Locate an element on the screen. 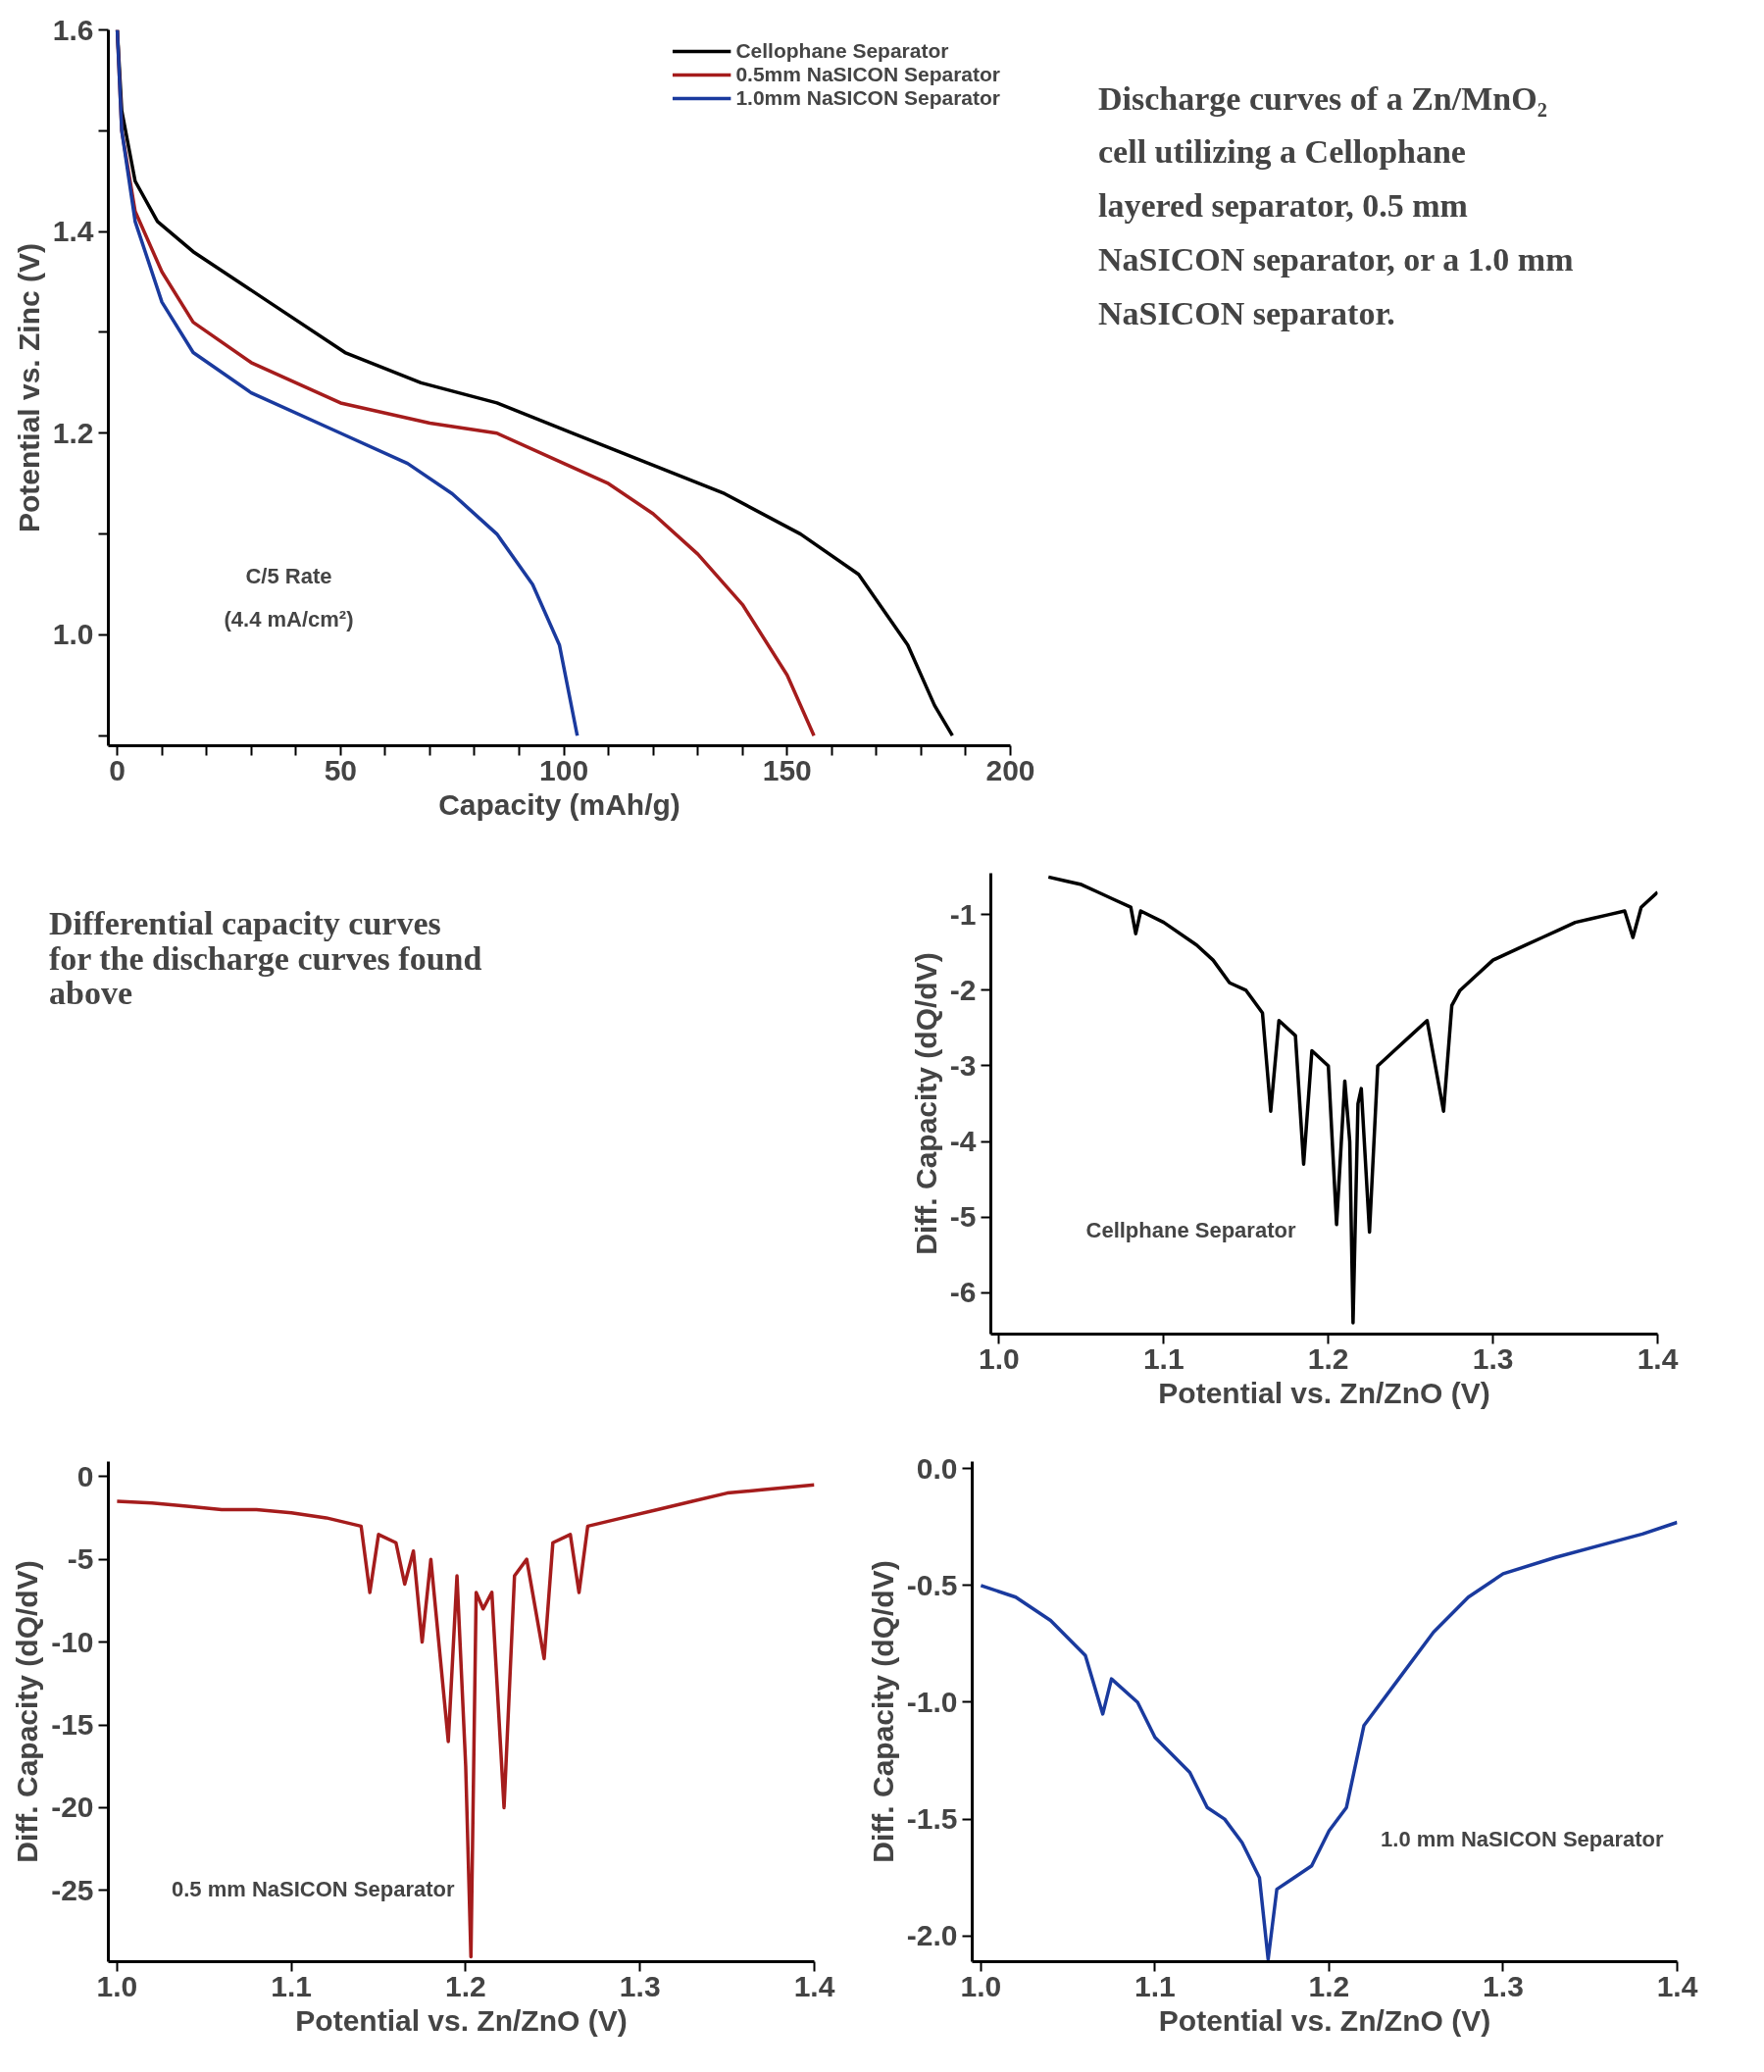  x-axis-title: Capacity (mAh/g) is located at coordinates (559, 804).